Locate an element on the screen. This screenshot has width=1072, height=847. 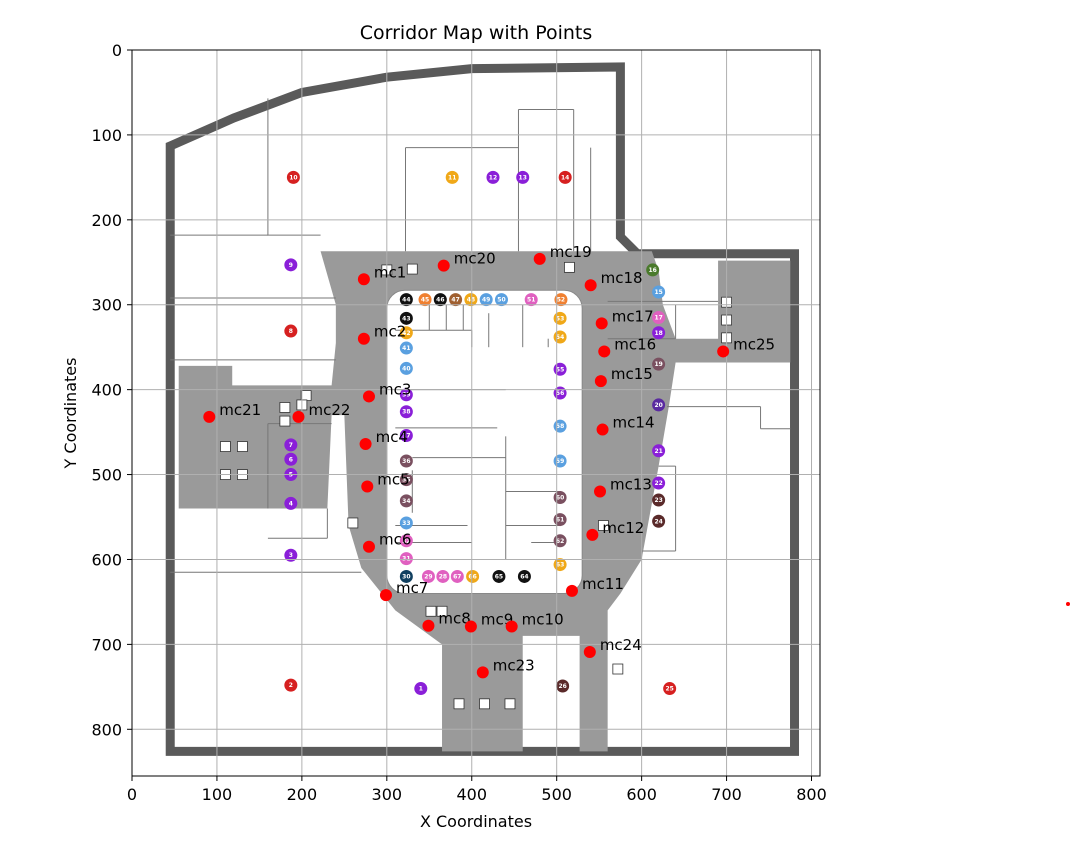
stray-marker is located at coordinates (1068, 604).